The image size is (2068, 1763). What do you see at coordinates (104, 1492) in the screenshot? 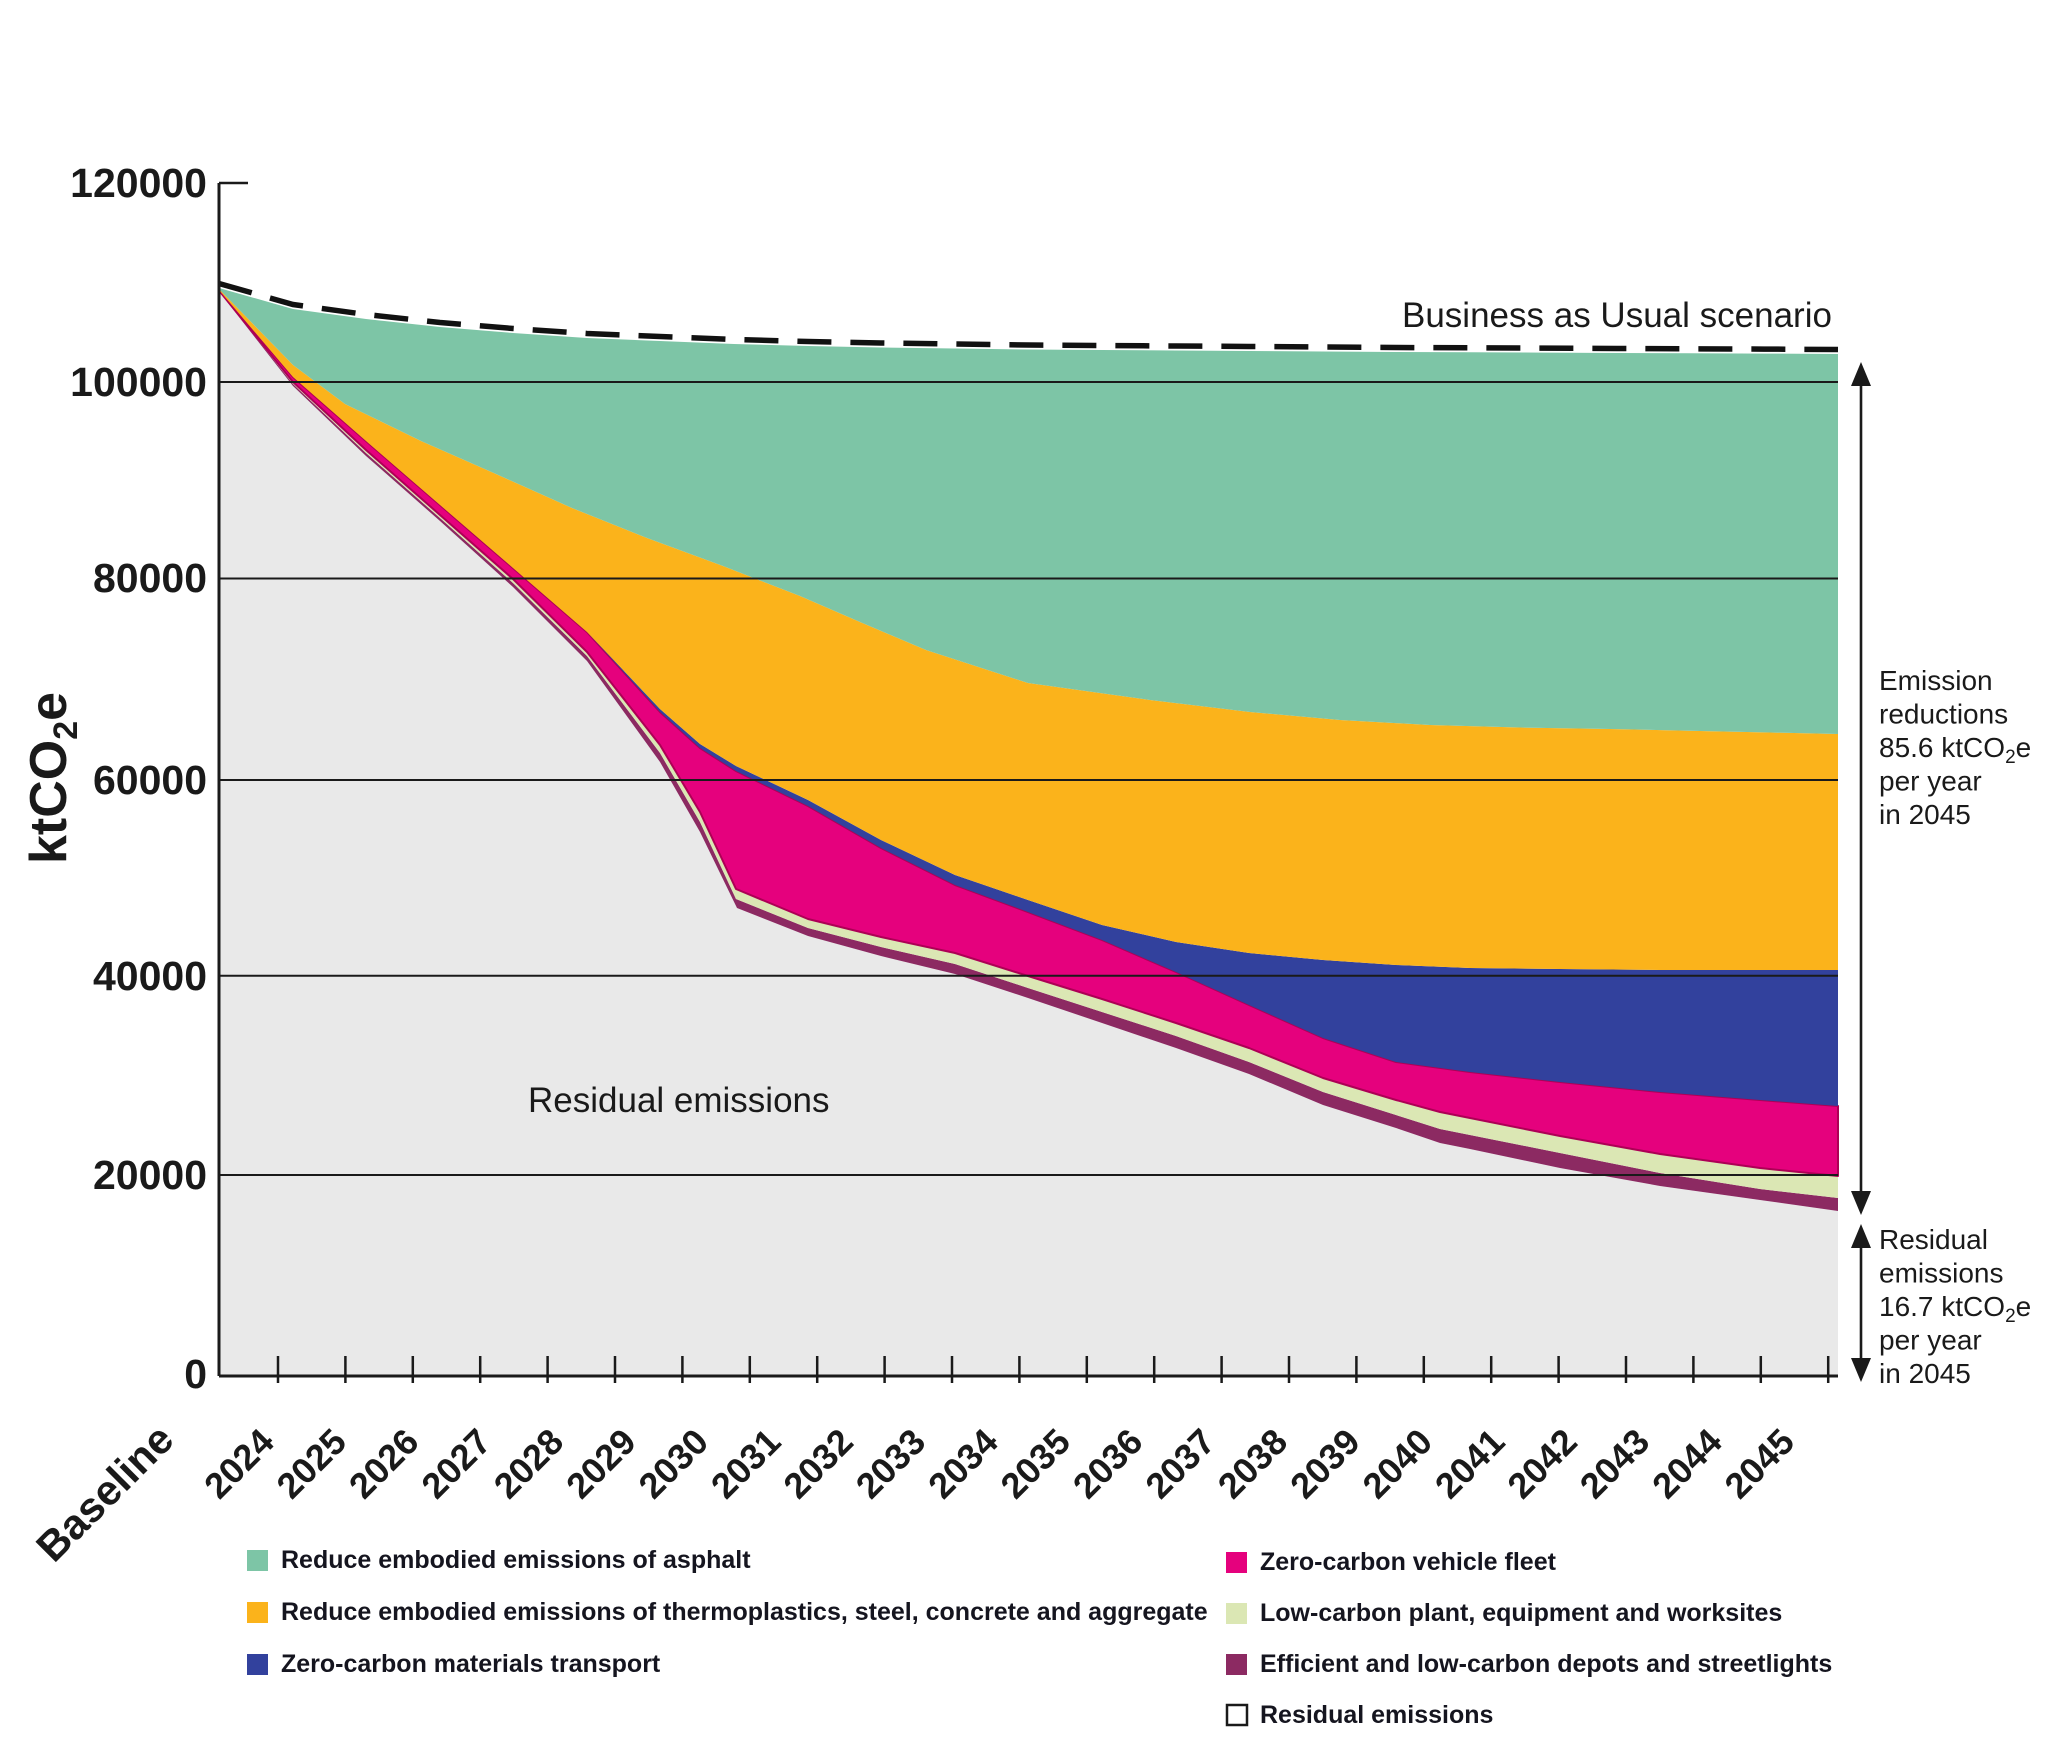
I see `svg-text: Baseline` at bounding box center [104, 1492].